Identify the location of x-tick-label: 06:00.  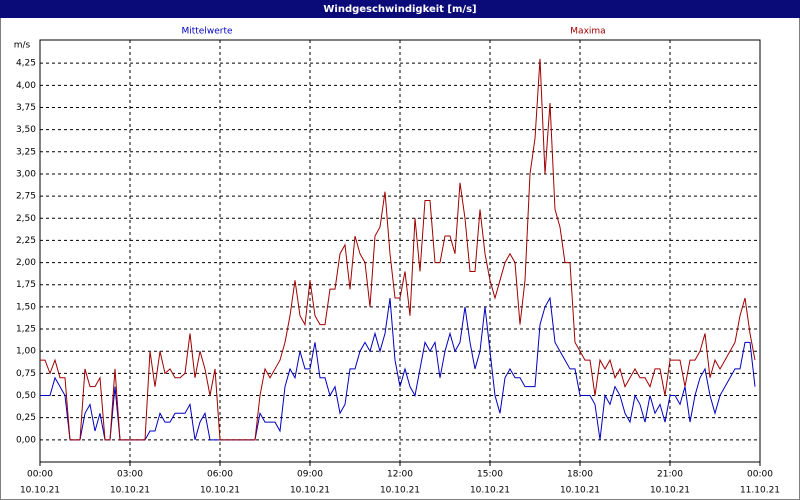
(220, 475).